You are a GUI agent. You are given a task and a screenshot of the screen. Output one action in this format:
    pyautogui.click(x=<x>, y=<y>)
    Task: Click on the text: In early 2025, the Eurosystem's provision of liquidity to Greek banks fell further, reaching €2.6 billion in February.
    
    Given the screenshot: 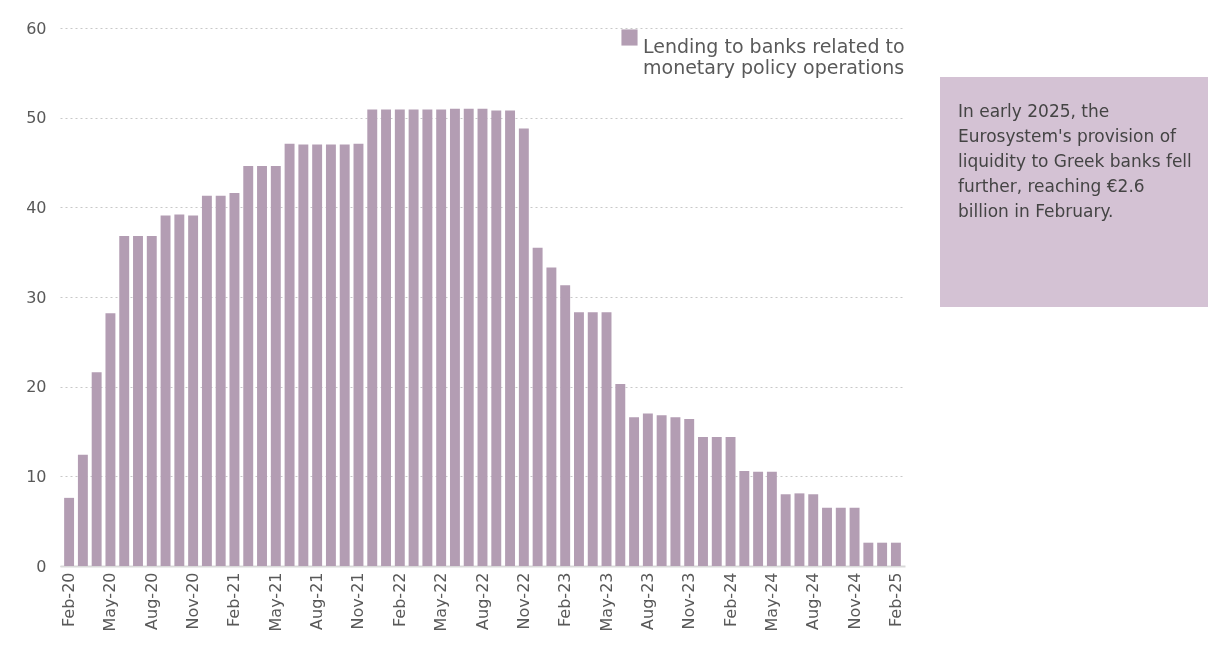 What is the action you would take?
    pyautogui.click(x=1074, y=192)
    